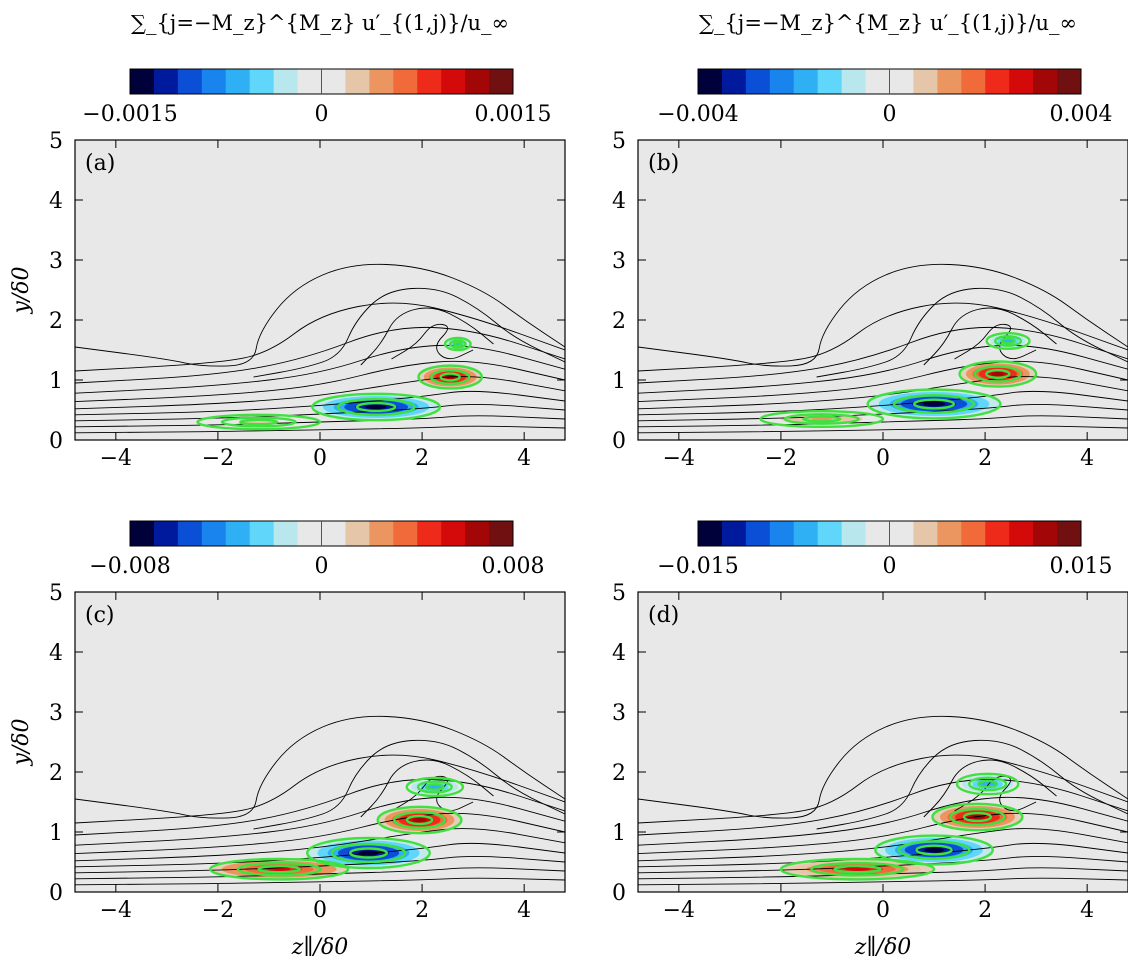  Describe the element at coordinates (56, 833) in the screenshot. I see `y-tick-label: 1` at that location.